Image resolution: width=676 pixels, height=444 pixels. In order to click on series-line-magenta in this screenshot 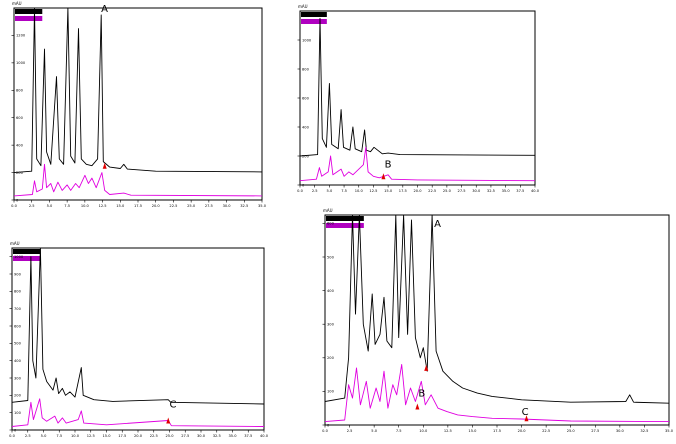, I will do `click(417, 164)`.